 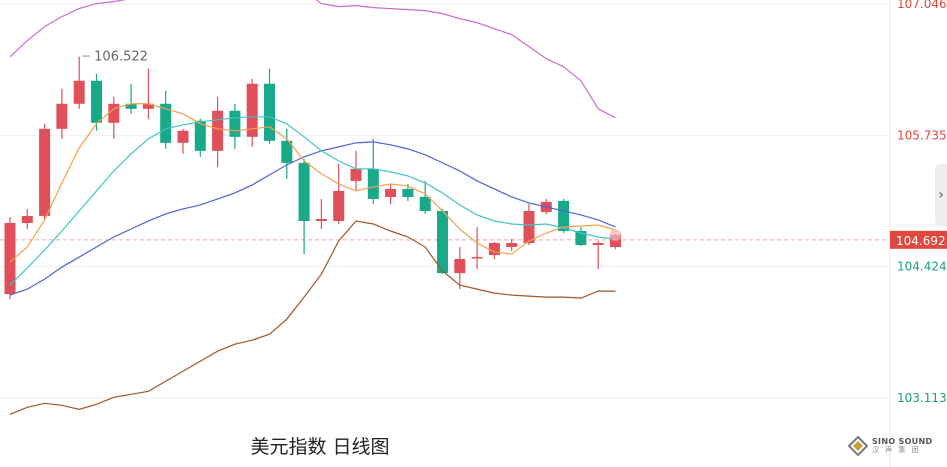 I want to click on current-price-badge, so click(x=918, y=239).